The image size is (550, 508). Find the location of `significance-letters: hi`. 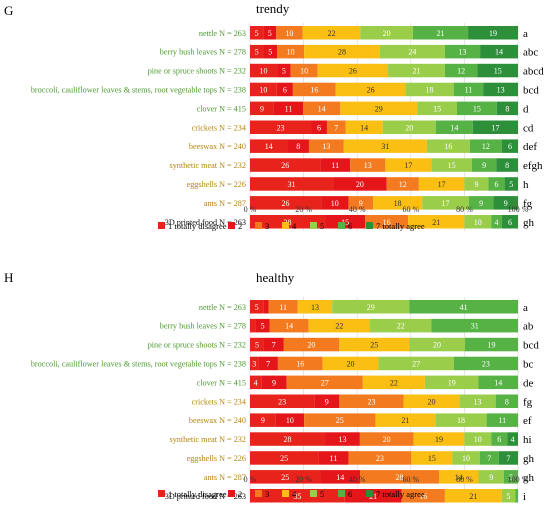

significance-letters: hi is located at coordinates (527, 440).